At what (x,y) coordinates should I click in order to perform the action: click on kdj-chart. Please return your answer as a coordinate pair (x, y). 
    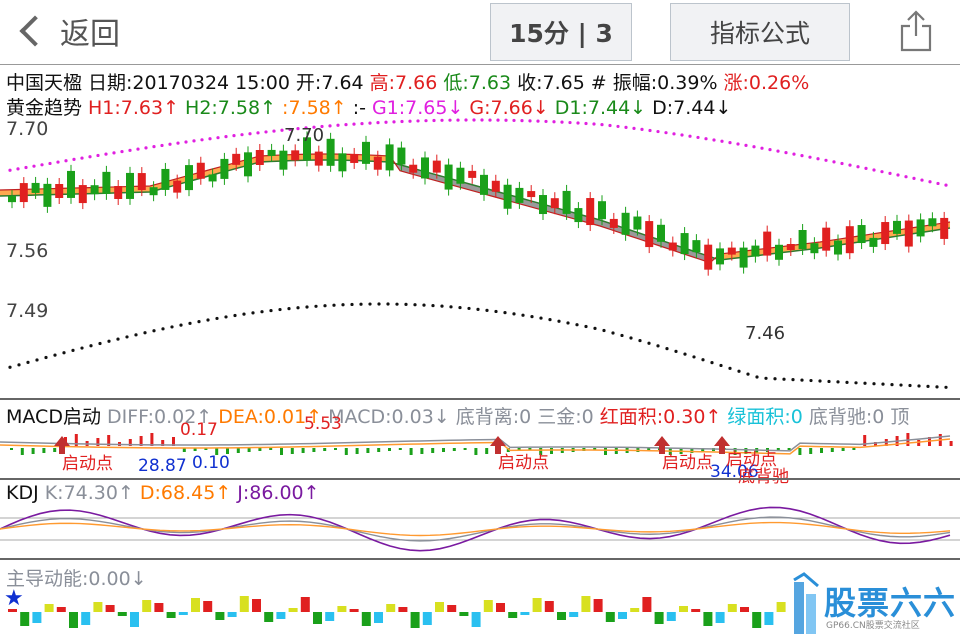
    Looking at the image, I should click on (480, 530).